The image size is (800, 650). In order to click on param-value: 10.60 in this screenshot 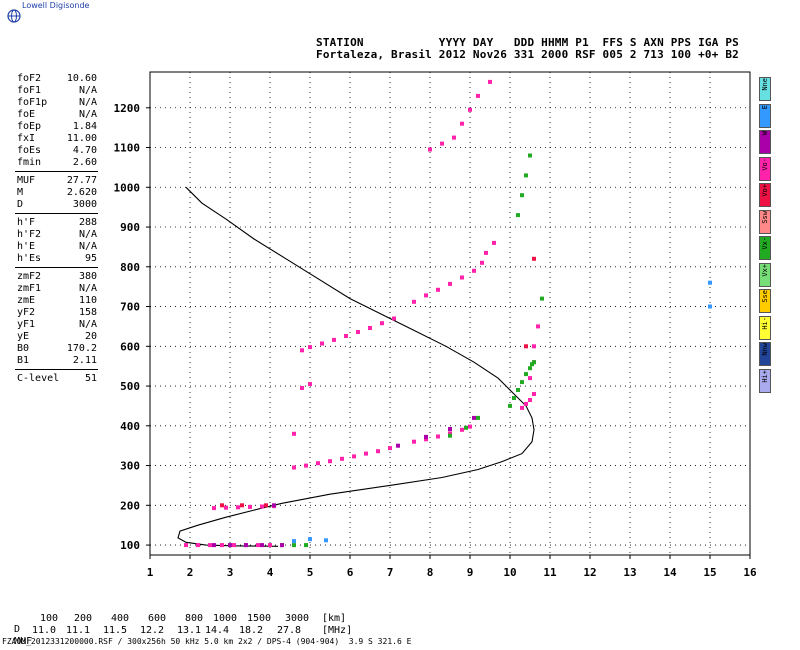, I will do `click(81, 78)`.